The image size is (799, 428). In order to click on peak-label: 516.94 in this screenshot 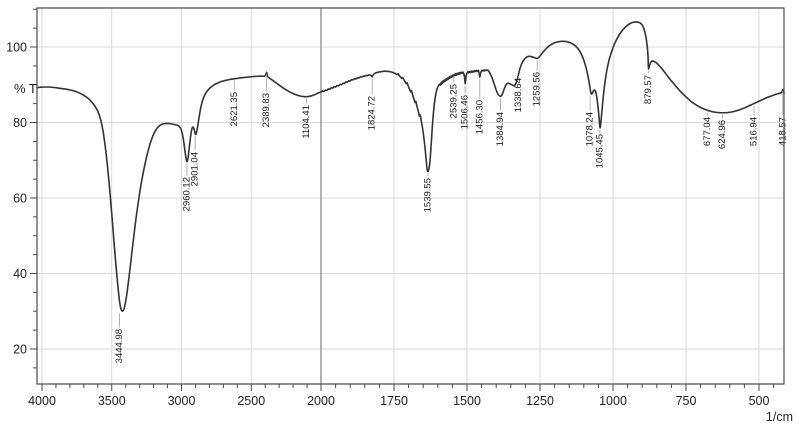, I will do `click(754, 131)`.